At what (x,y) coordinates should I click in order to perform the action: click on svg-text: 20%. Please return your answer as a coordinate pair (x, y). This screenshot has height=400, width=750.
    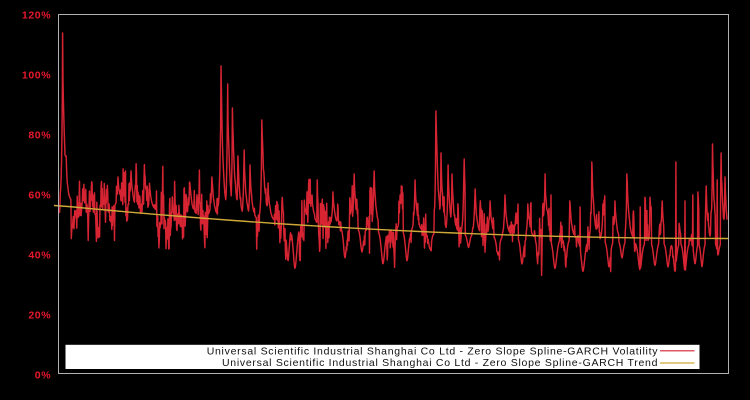
    Looking at the image, I should click on (39, 316).